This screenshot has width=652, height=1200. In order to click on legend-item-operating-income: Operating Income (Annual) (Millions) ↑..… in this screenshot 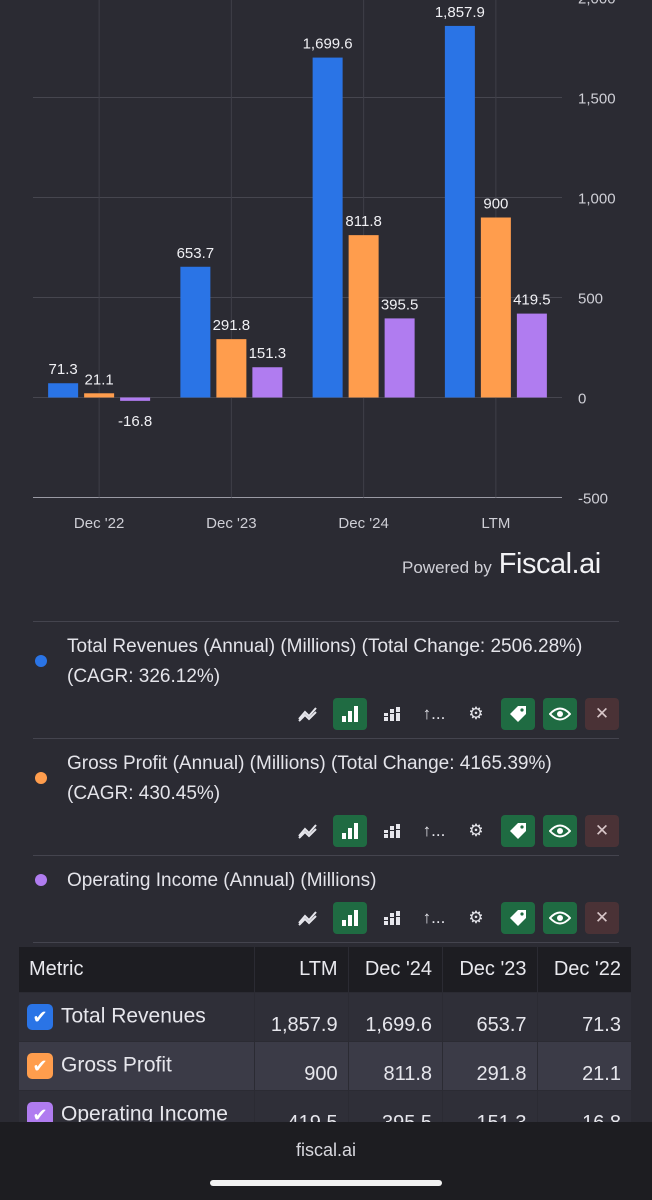, I will do `click(326, 899)`.